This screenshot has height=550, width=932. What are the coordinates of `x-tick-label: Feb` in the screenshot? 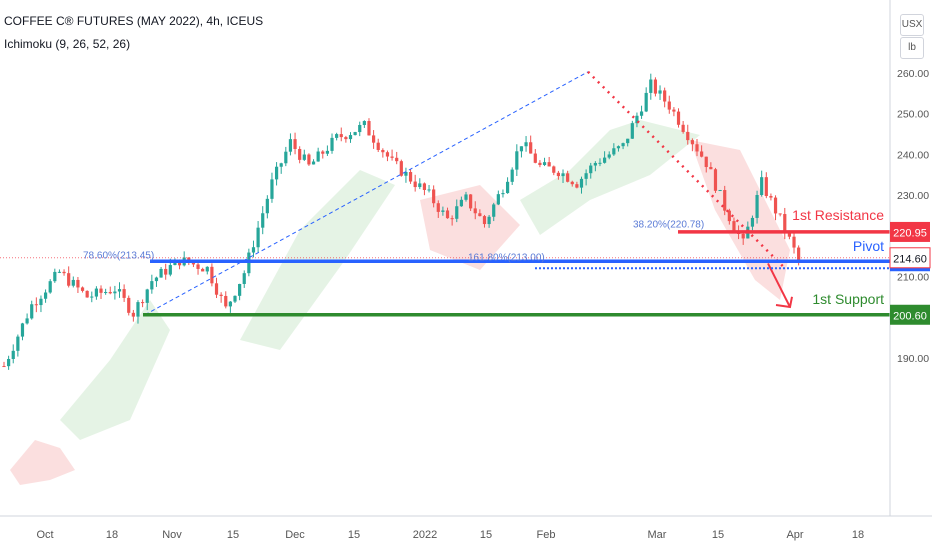 It's located at (546, 535).